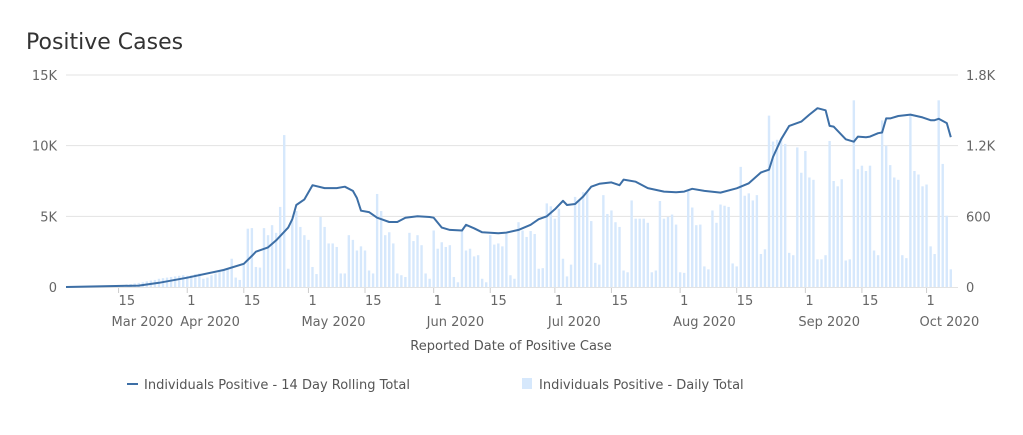 The height and width of the screenshot is (435, 1023). What do you see at coordinates (210, 322) in the screenshot?
I see `x-month-label: Apr 2020` at bounding box center [210, 322].